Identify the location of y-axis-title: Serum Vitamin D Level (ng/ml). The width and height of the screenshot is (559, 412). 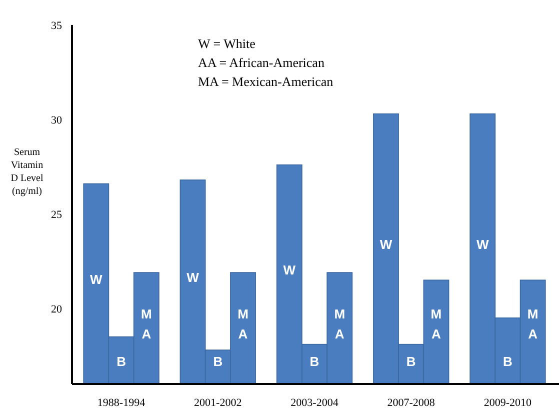
(27, 172).